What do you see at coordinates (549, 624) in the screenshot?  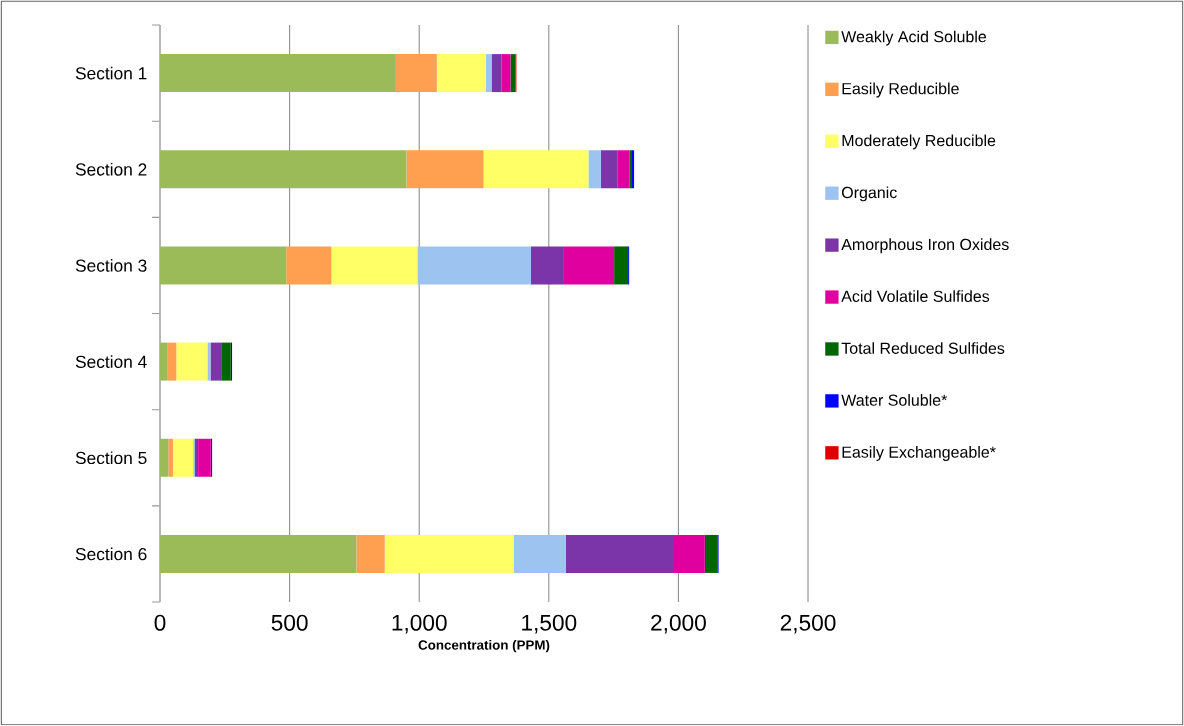 I see `x-tick-label: 1,500` at bounding box center [549, 624].